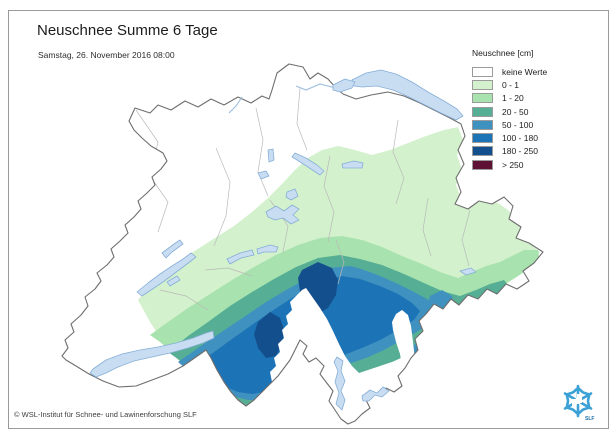  I want to click on snow-band-180-250-b, so click(269, 335).